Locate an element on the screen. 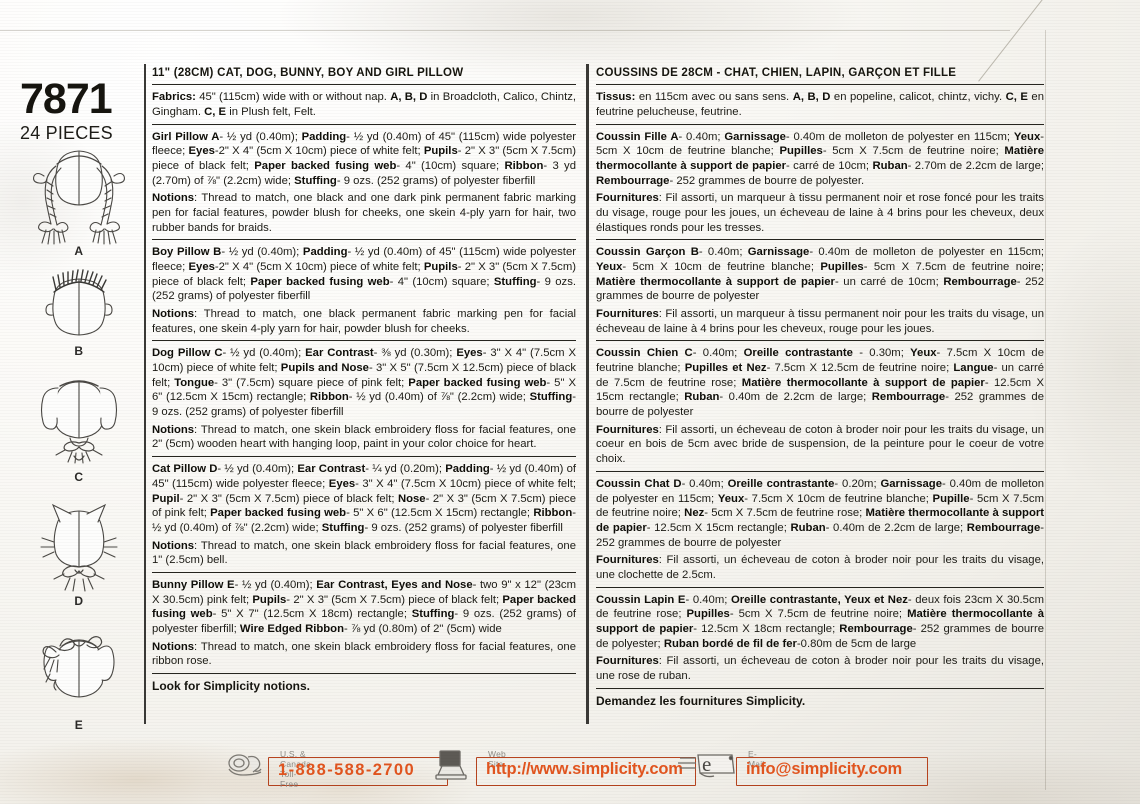  phone-label: U.S. & Canada Toll-Free is located at coordinates (295, 769).